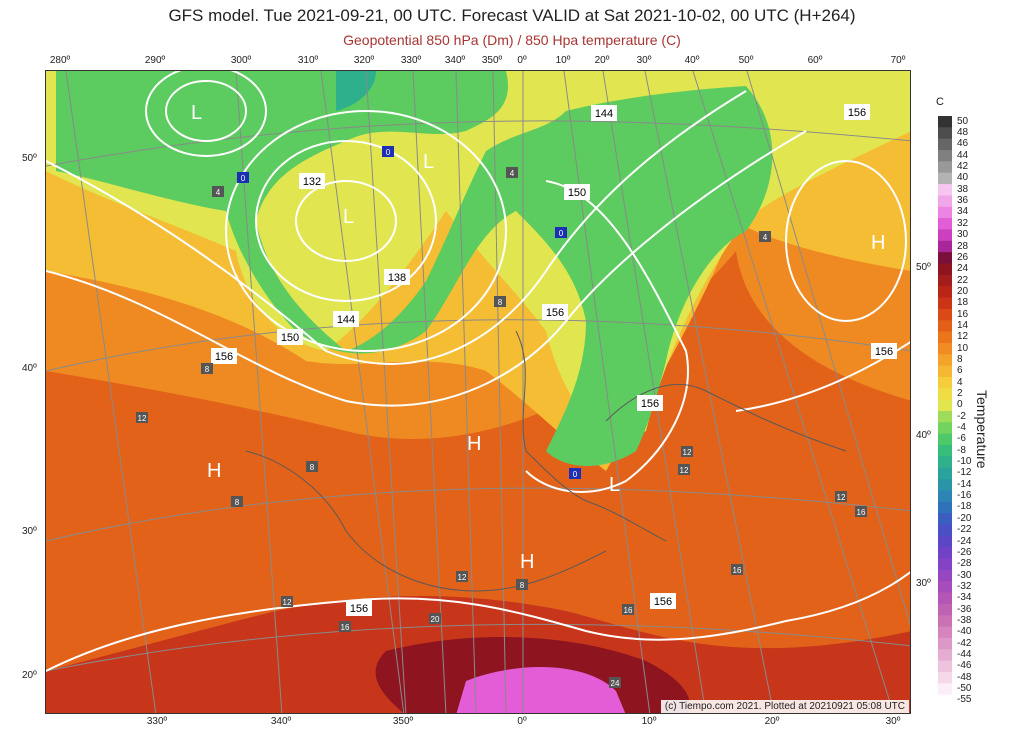 The image size is (1024, 746). What do you see at coordinates (964, 654) in the screenshot?
I see `legend-label: -44` at bounding box center [964, 654].